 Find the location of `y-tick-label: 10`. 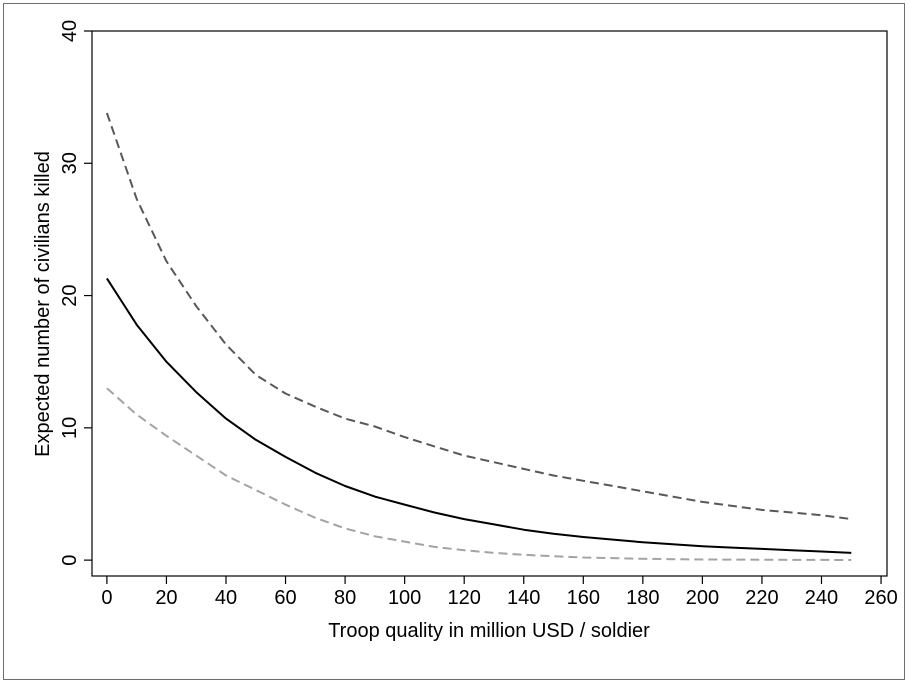

y-tick-label: 10 is located at coordinates (70, 428).